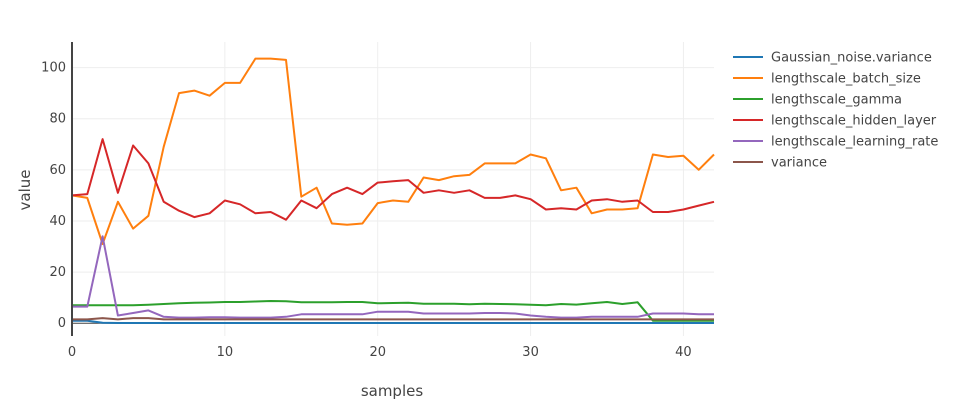 This screenshot has height=420, width=954. Describe the element at coordinates (846, 79) in the screenshot. I see `legend-label: lengthscale_batch_size` at that location.